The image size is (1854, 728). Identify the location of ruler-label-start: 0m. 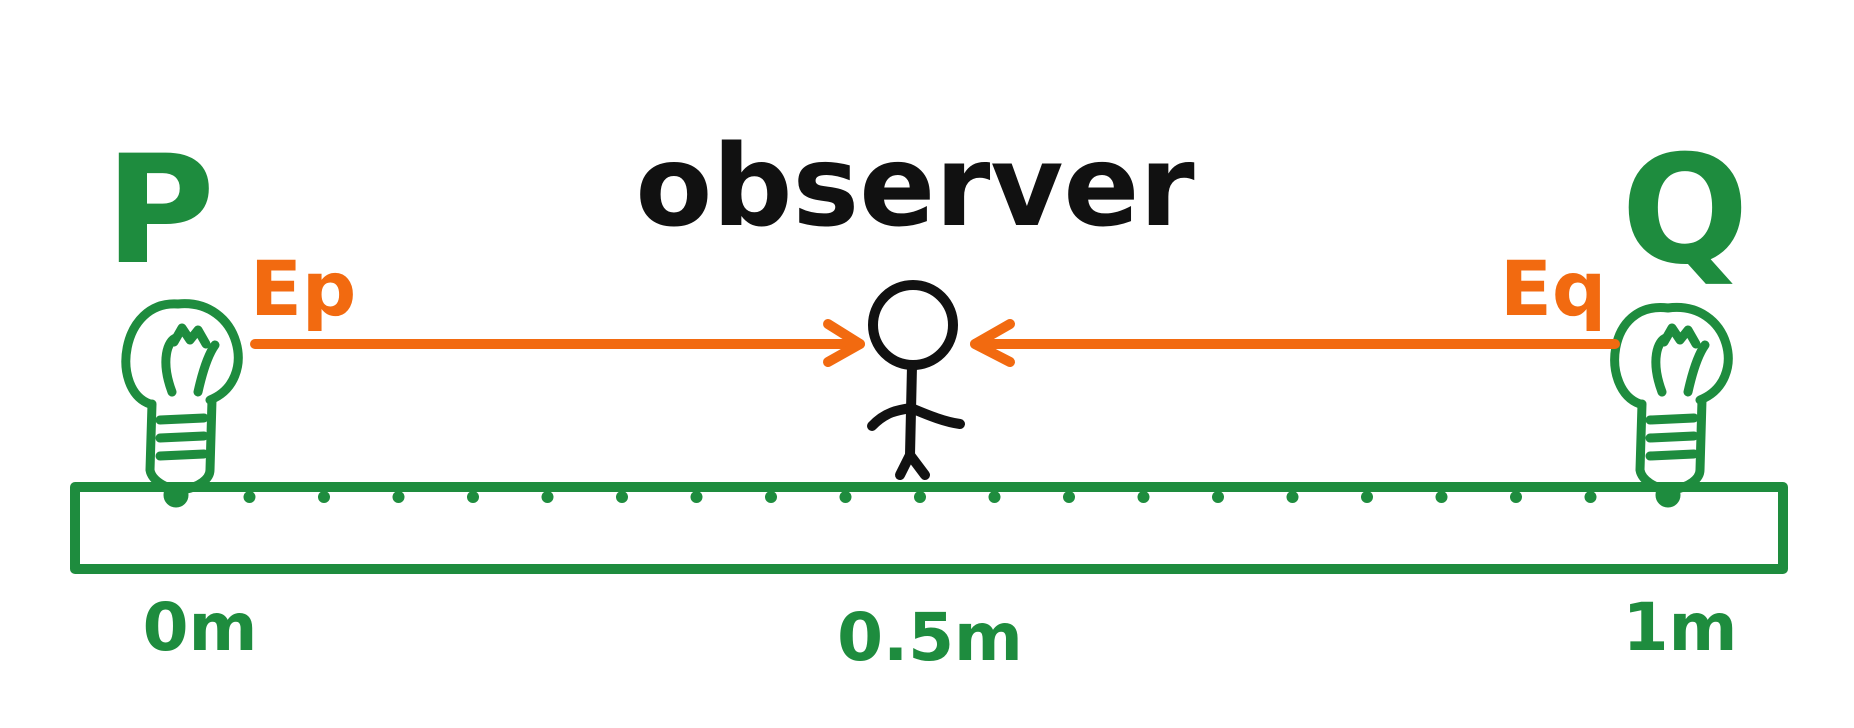
(200, 627).